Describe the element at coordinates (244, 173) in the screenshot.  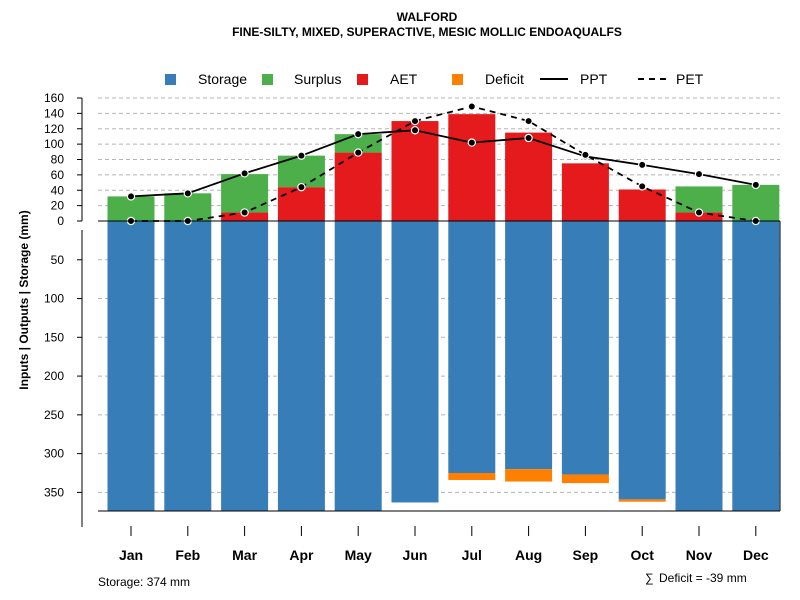
I see `ppt-point-Mar` at that location.